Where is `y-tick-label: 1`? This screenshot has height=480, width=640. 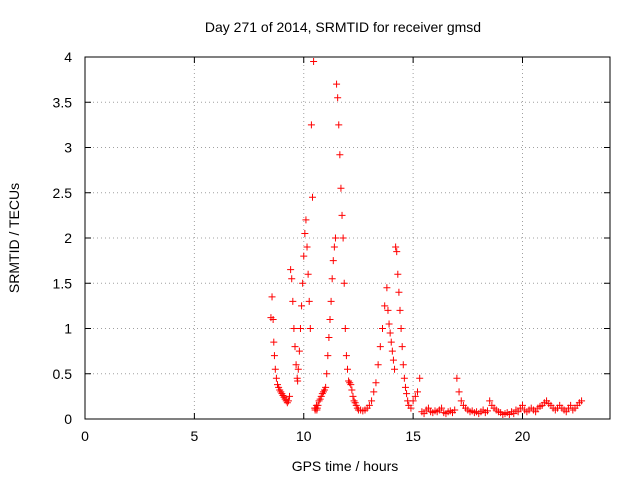 y-tick-label: 1 is located at coordinates (68, 329).